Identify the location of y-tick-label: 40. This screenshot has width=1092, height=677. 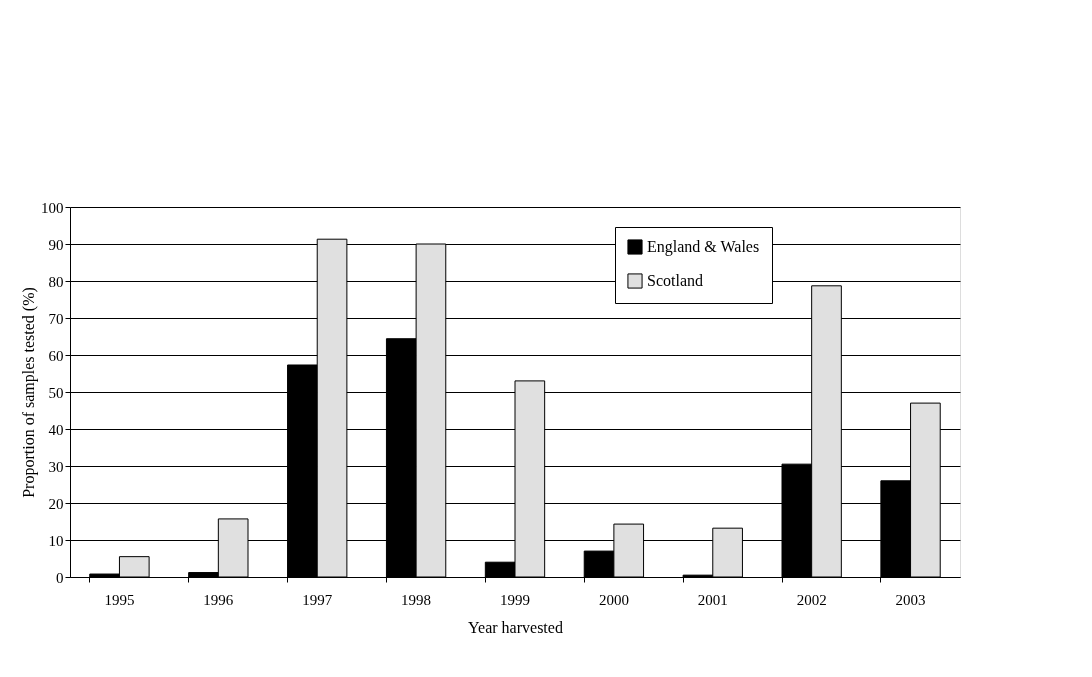
(56, 429).